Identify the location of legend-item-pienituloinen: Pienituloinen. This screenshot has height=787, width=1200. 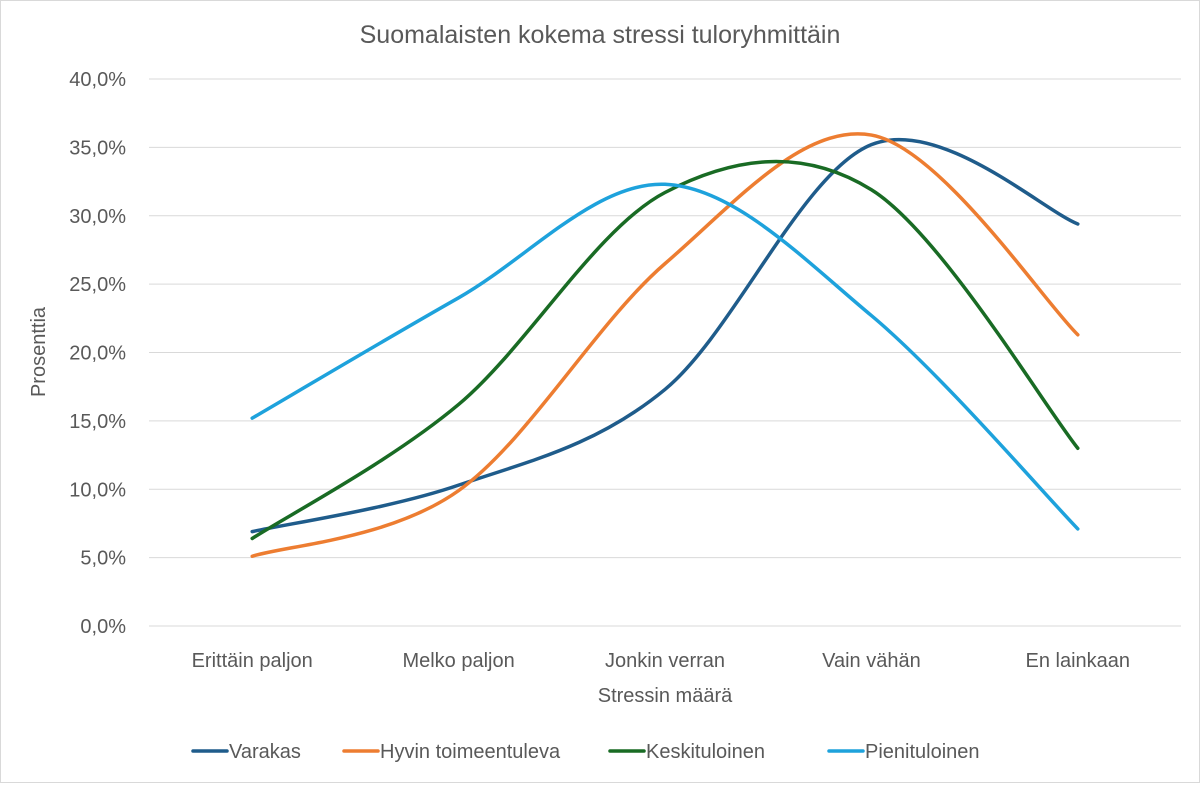
(903, 752).